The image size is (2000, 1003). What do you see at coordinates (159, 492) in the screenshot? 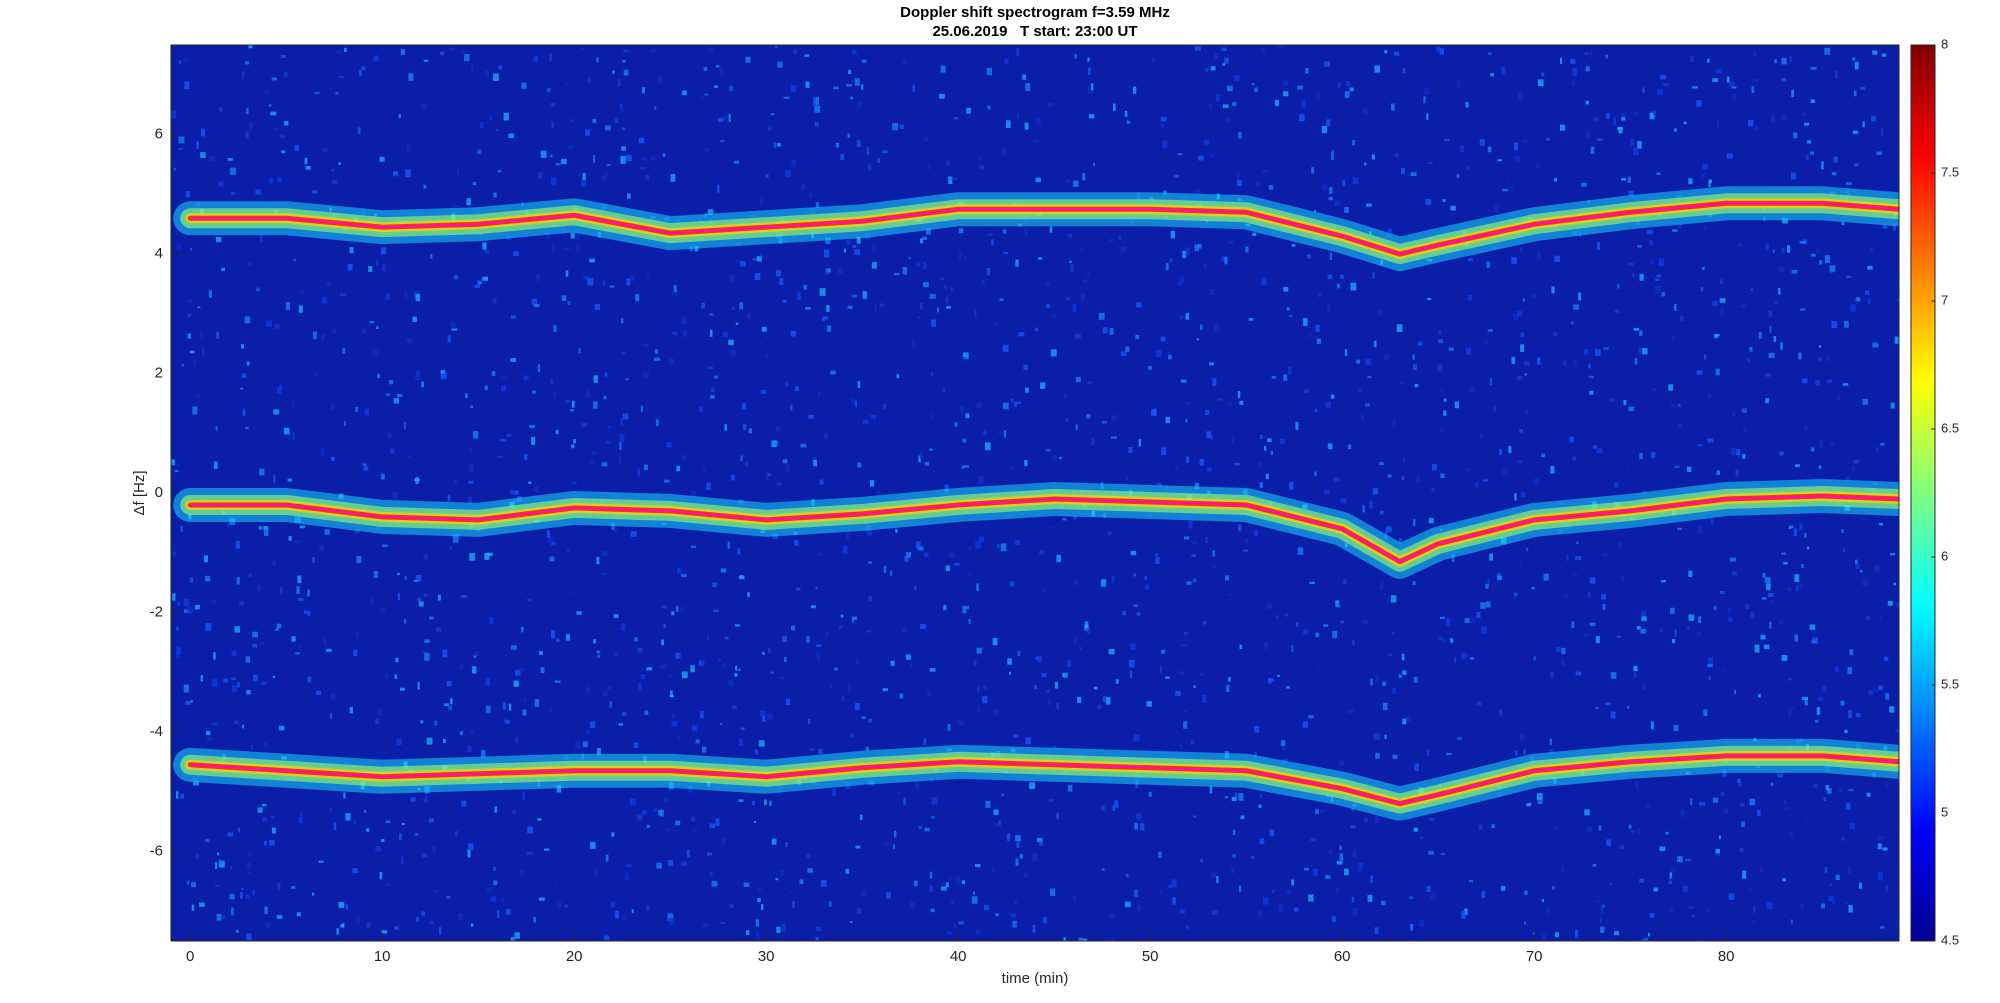
I see `y-tick-label: 0` at bounding box center [159, 492].